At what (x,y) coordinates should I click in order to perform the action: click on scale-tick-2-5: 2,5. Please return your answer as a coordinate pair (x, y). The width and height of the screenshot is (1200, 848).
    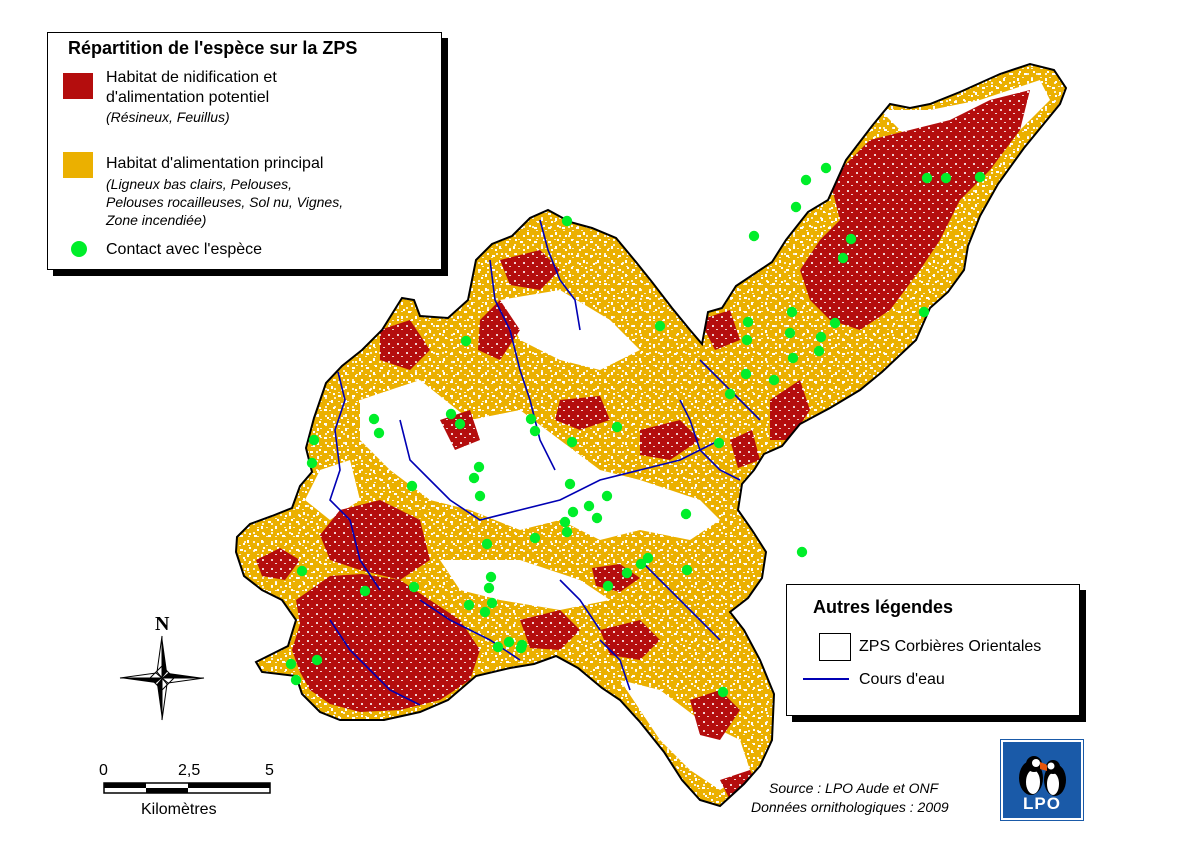
    Looking at the image, I should click on (189, 770).